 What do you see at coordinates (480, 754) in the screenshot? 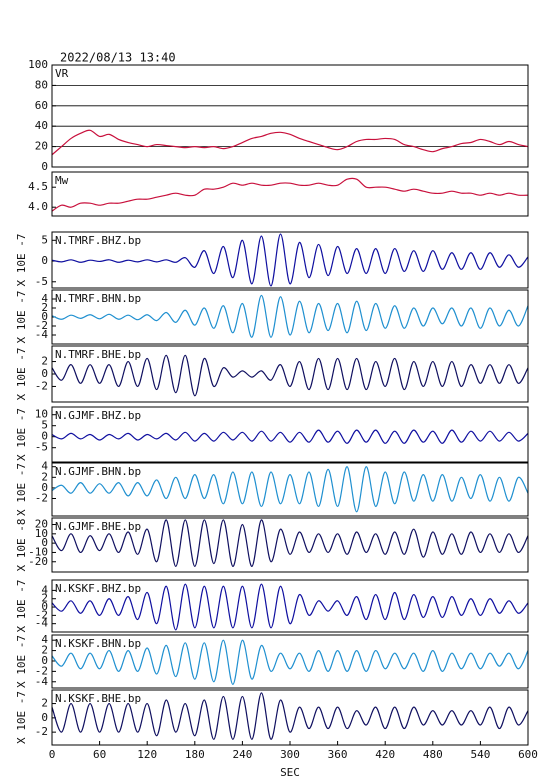
I see `x-tick-label: 540` at bounding box center [480, 754].